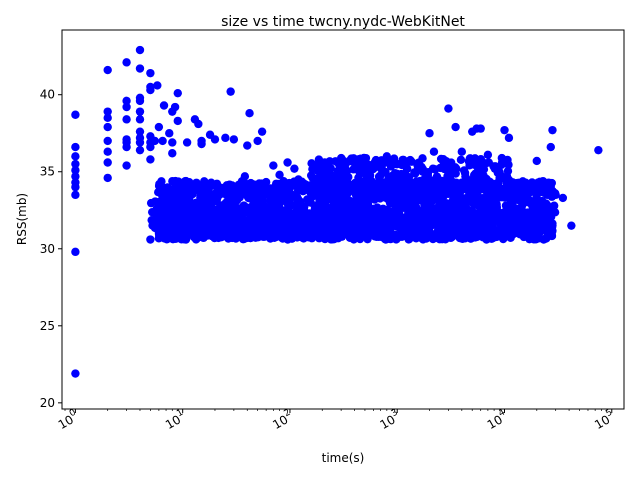  Describe the element at coordinates (47, 403) in the screenshot. I see `y-tick-label: 20` at that location.